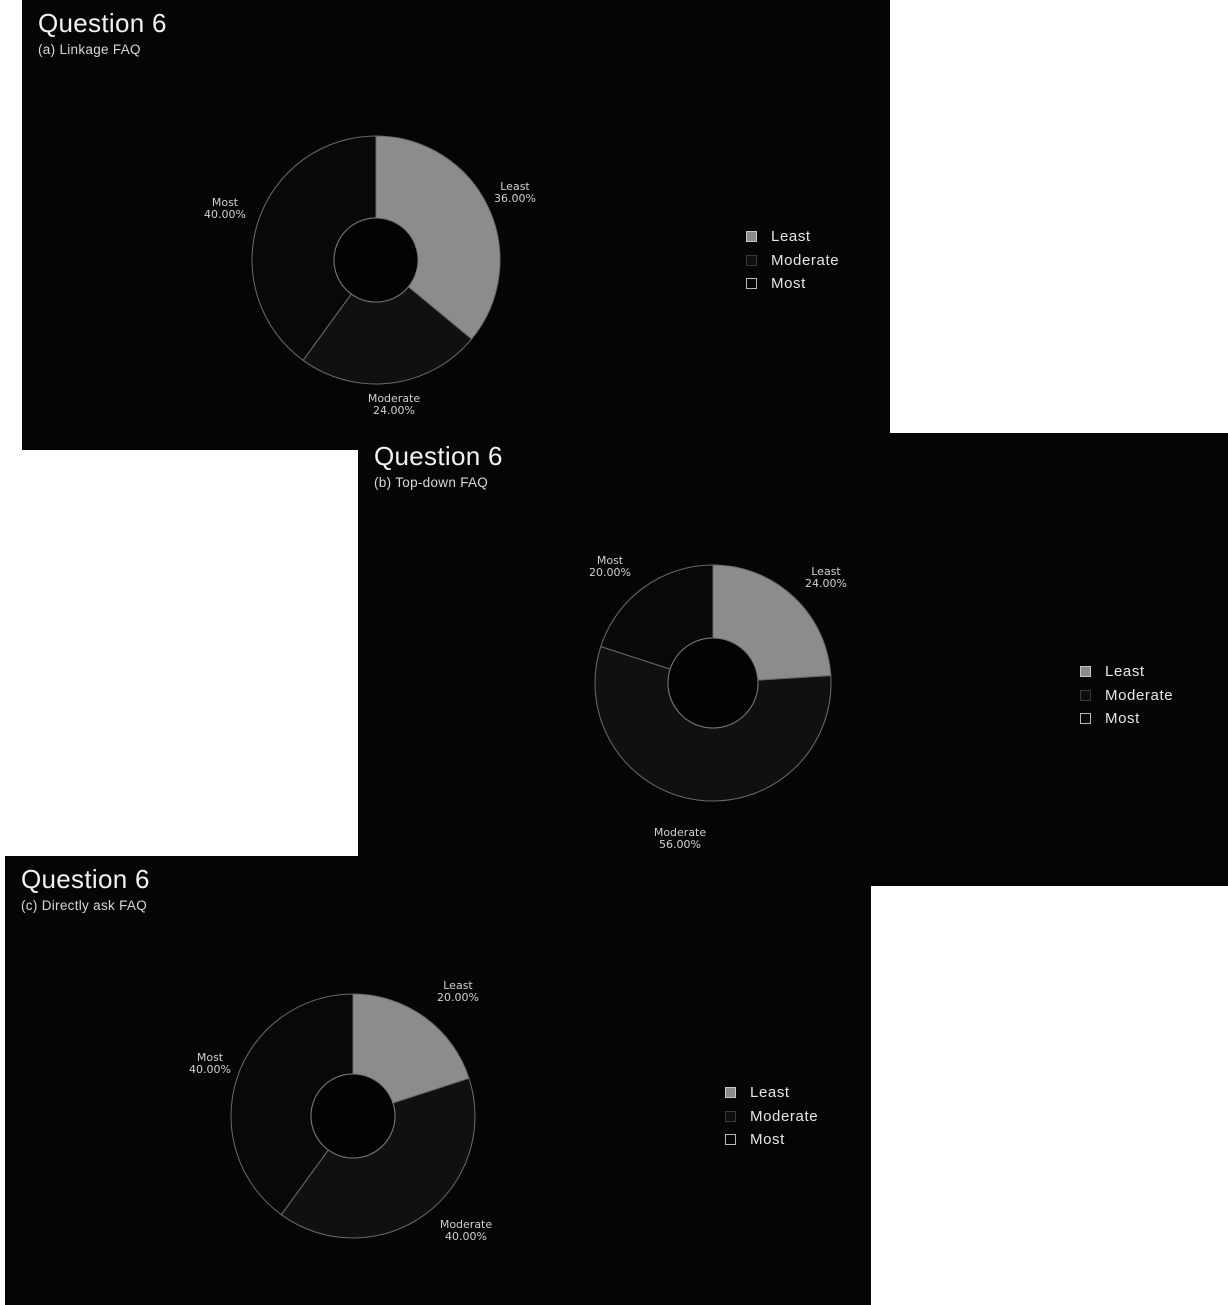 Image resolution: width=1228 pixels, height=1305 pixels. I want to click on slice-value-least: 20.00%, so click(458, 997).